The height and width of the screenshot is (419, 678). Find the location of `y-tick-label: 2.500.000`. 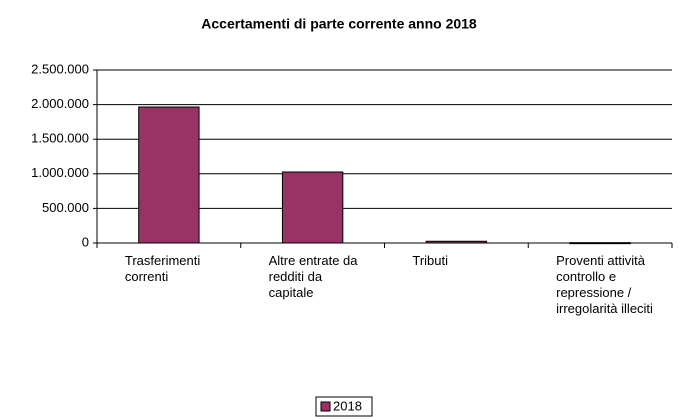

y-tick-label: 2.500.000 is located at coordinates (60, 68).